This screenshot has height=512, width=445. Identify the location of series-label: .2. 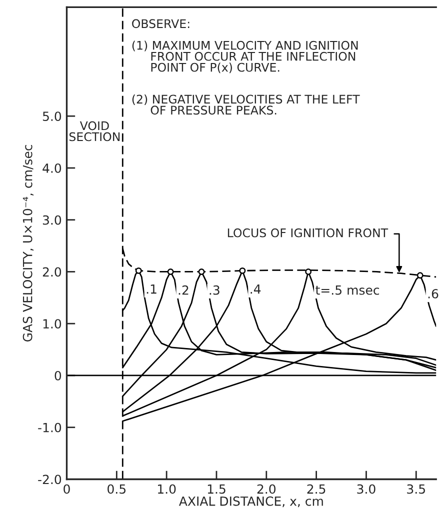
(183, 290).